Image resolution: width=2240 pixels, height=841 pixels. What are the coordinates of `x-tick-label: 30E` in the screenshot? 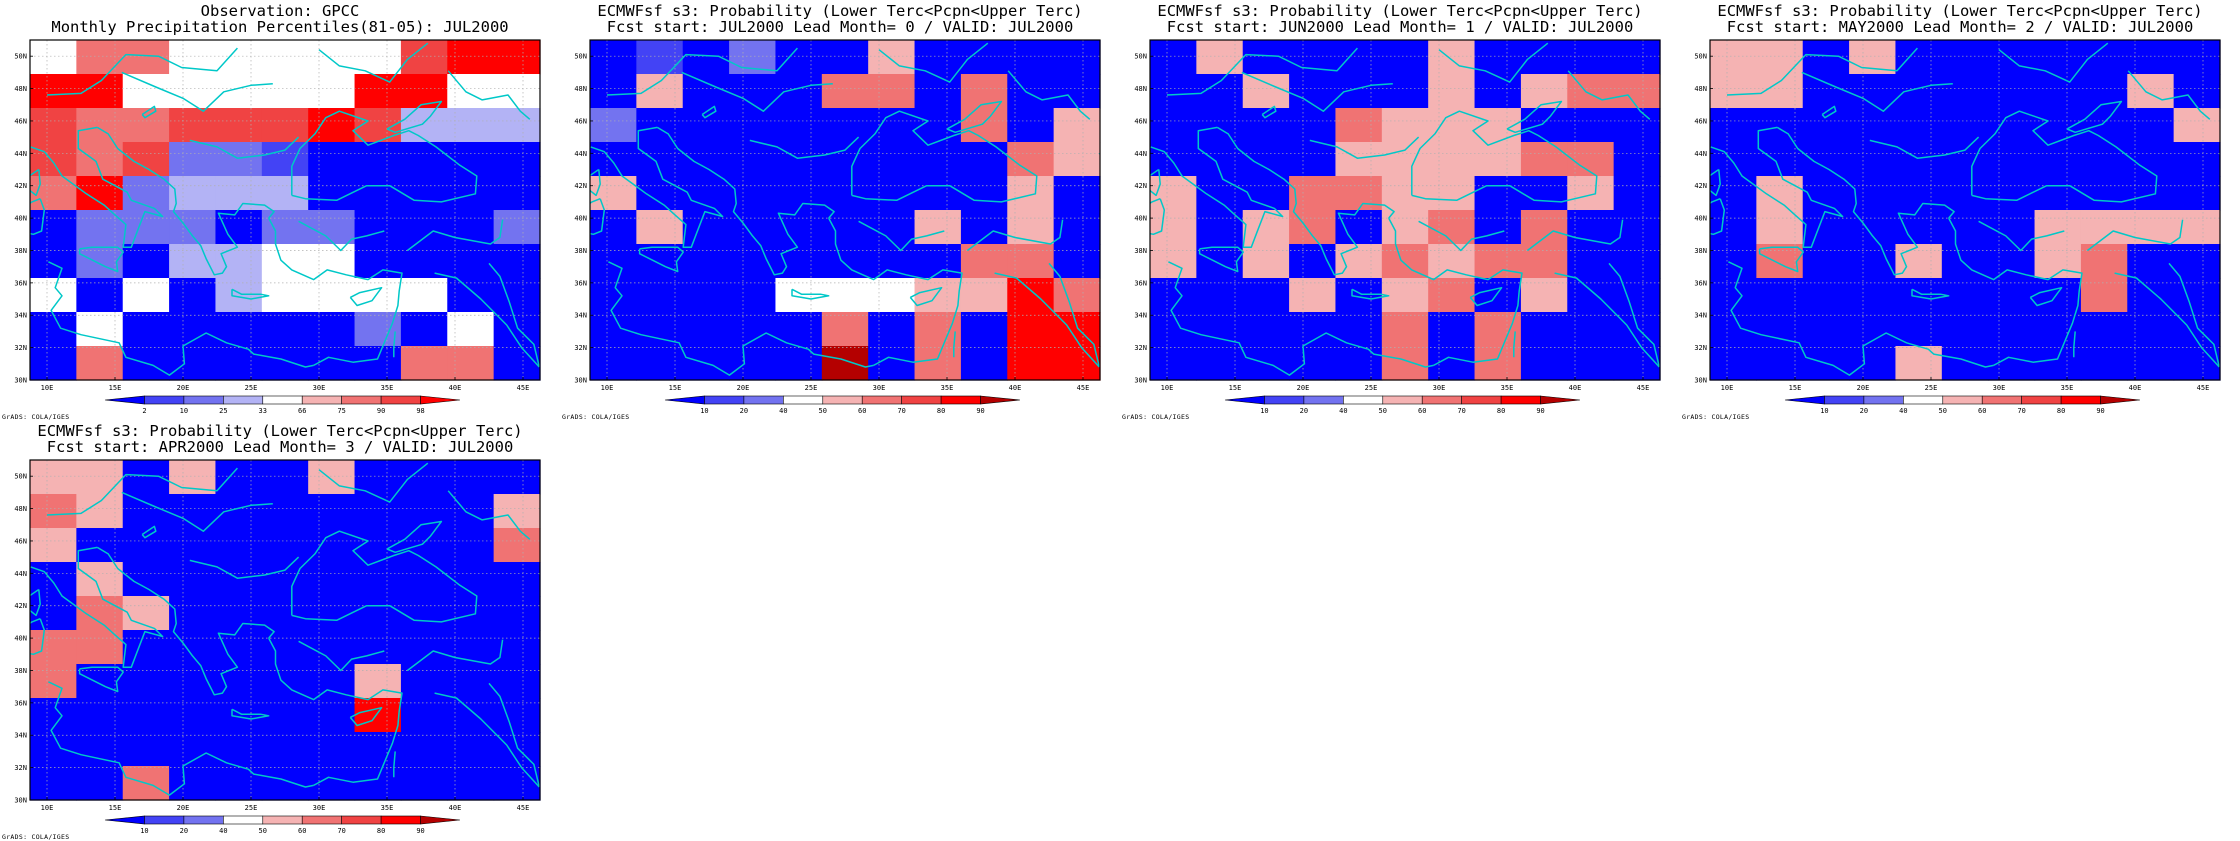 It's located at (1999, 388).